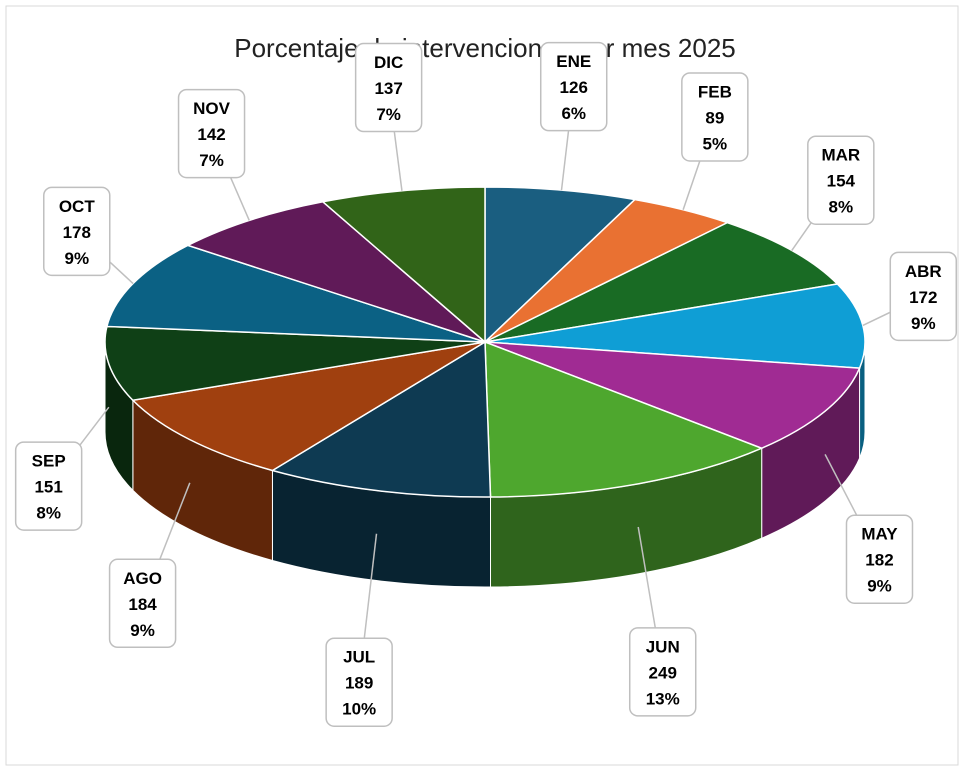 This screenshot has width=964, height=771. Describe the element at coordinates (49, 461) in the screenshot. I see `label-category: SEP` at that location.